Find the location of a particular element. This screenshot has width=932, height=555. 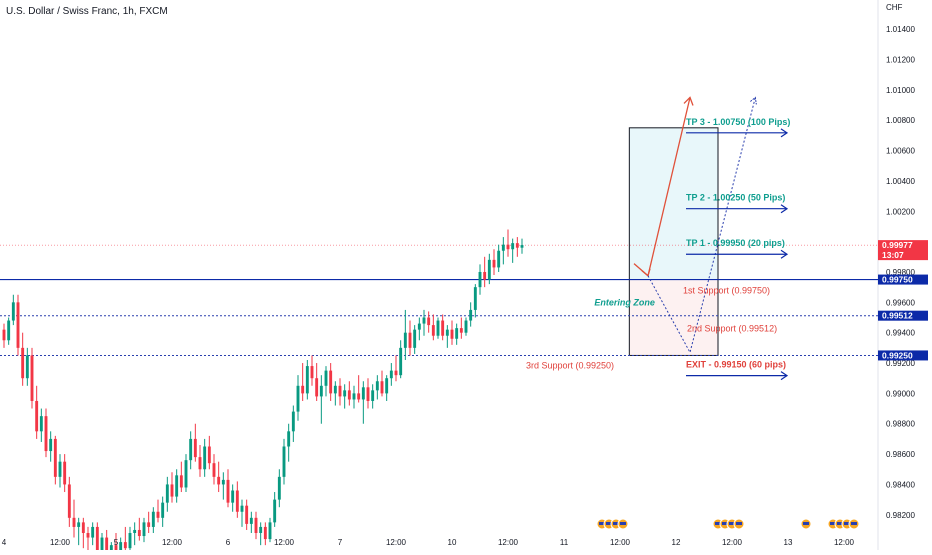

x-tick-label: 5 is located at coordinates (116, 542).